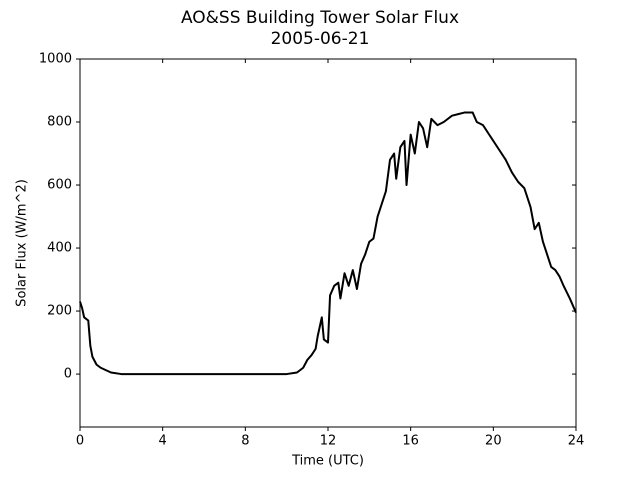  What do you see at coordinates (59, 122) in the screenshot?
I see `y-tick-label: 800` at bounding box center [59, 122].